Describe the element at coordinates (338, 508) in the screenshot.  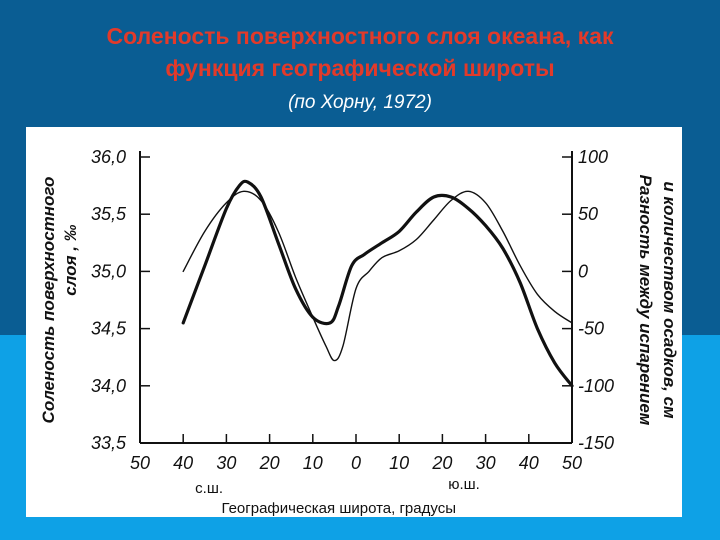
I see `x-axis-title: Географическая широта, градусы` at that location.